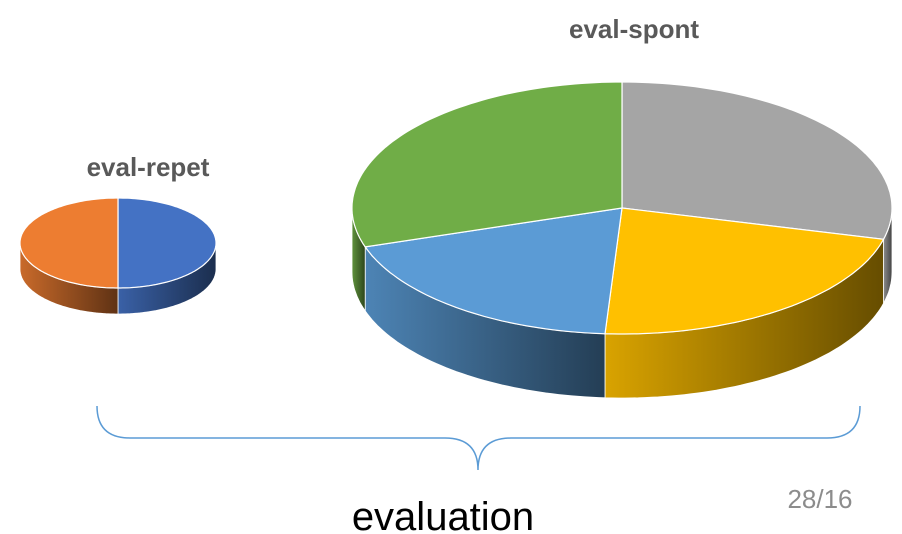 This screenshot has width=902, height=534. What do you see at coordinates (478, 438) in the screenshot?
I see `brace` at bounding box center [478, 438].